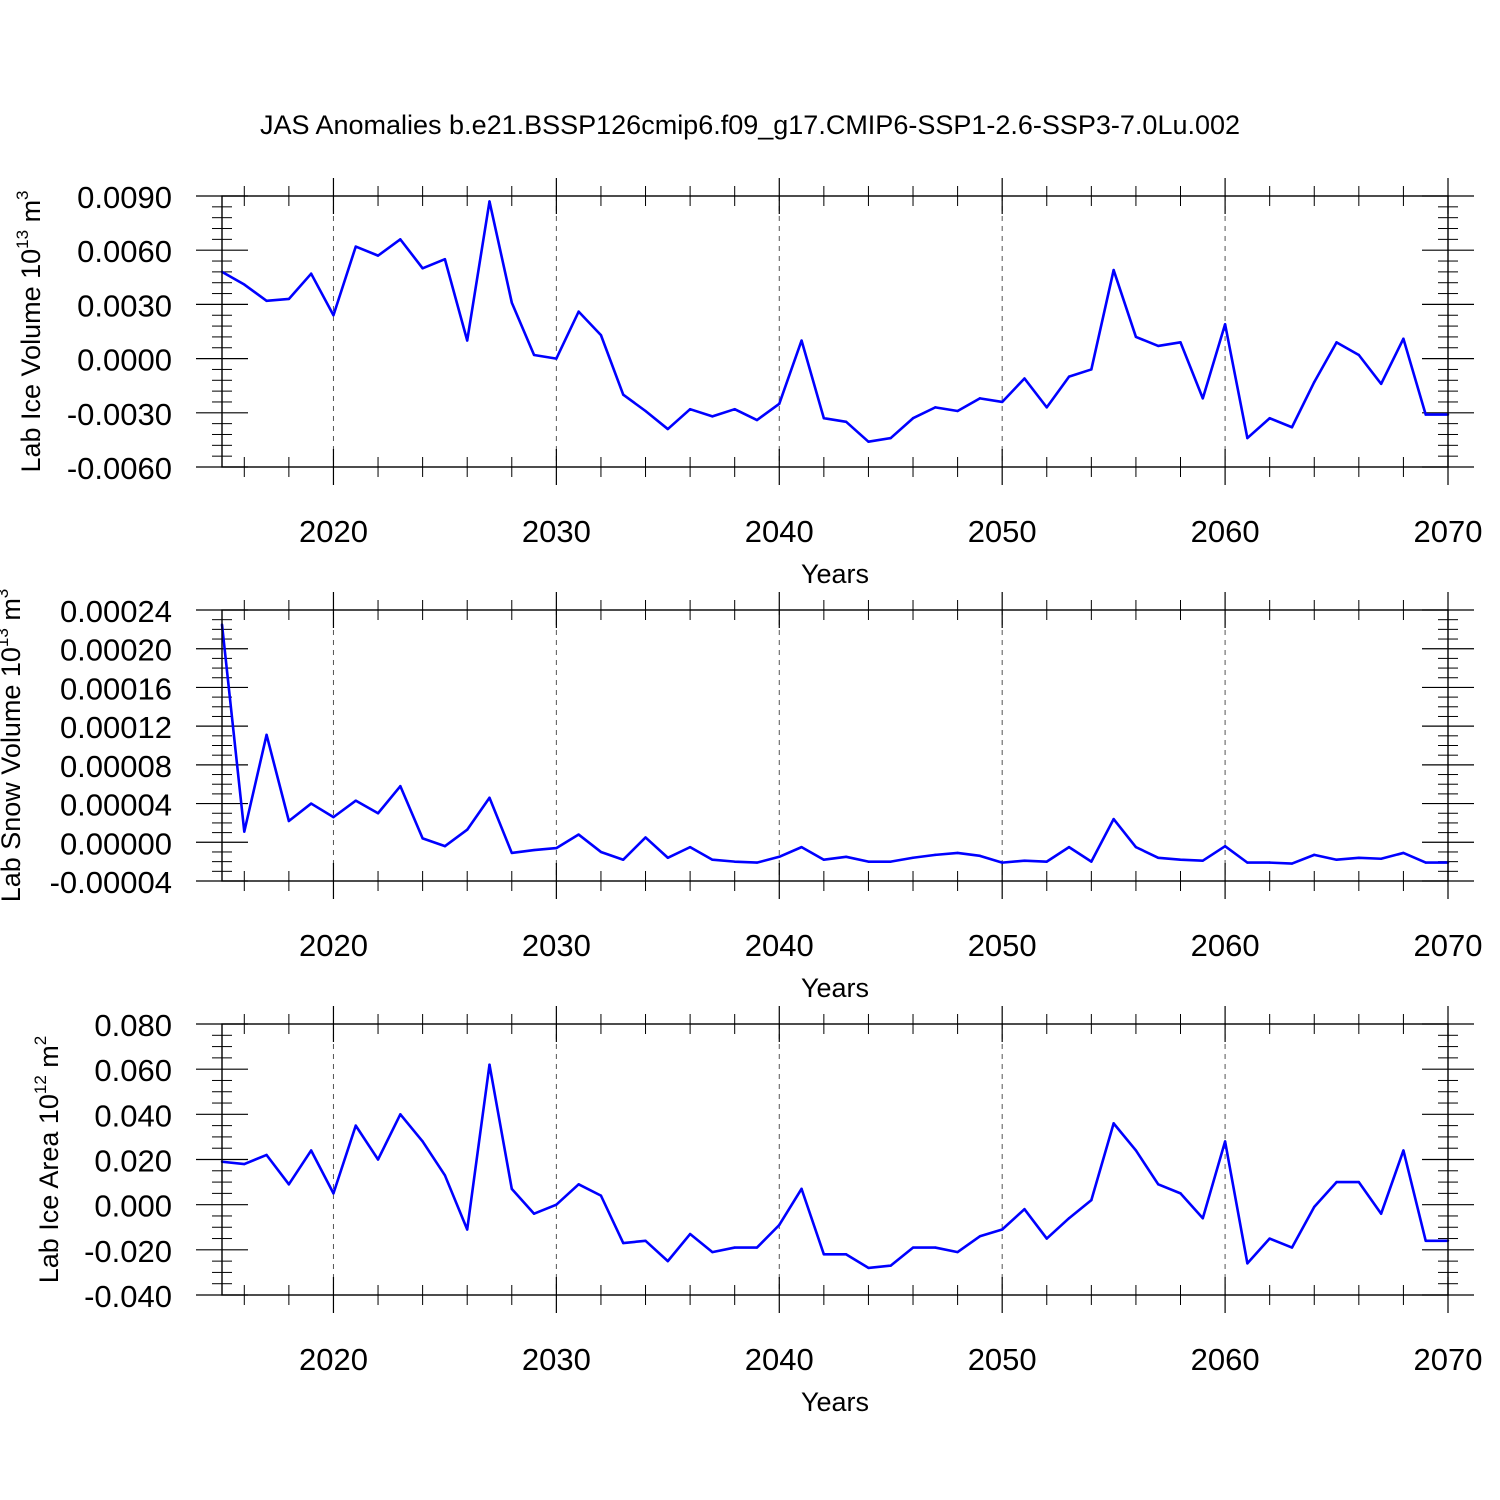  Describe the element at coordinates (119, 414) in the screenshot. I see `y-tick-label: -0.0030` at that location.